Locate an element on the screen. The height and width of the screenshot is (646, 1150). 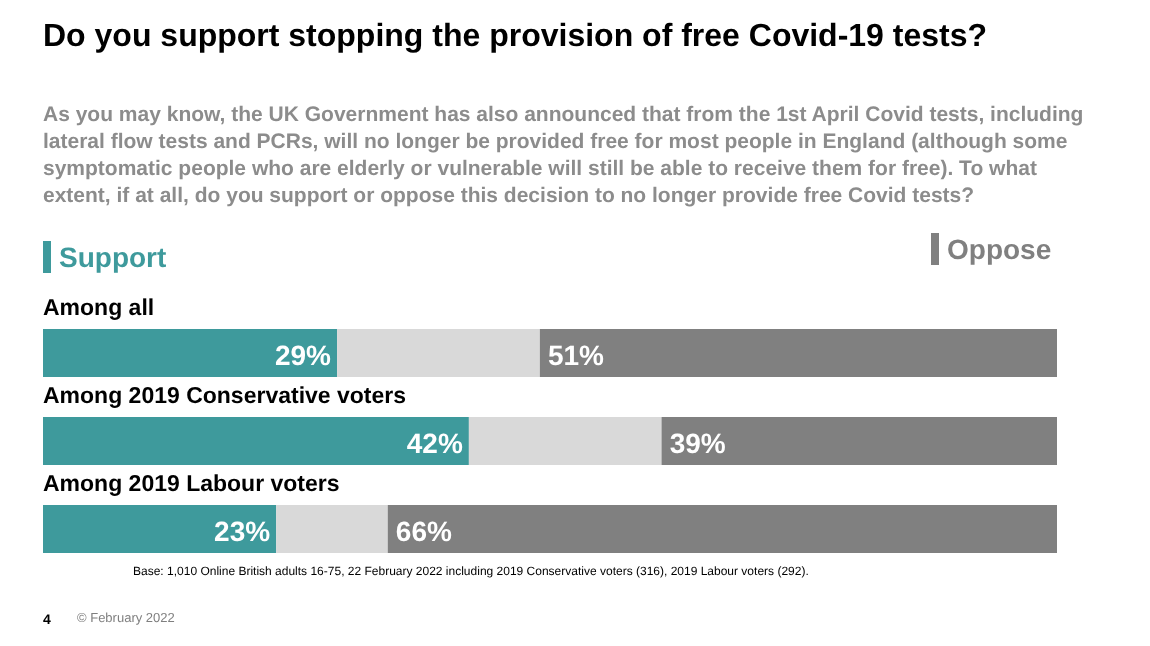
data-label: 66% is located at coordinates (424, 531).